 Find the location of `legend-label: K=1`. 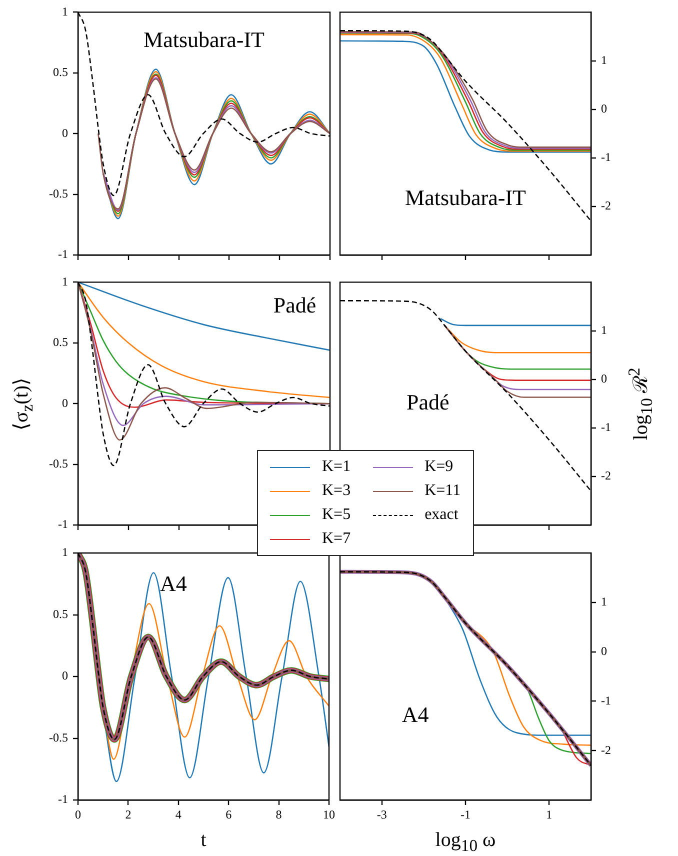

legend-label: K=1 is located at coordinates (336, 467).